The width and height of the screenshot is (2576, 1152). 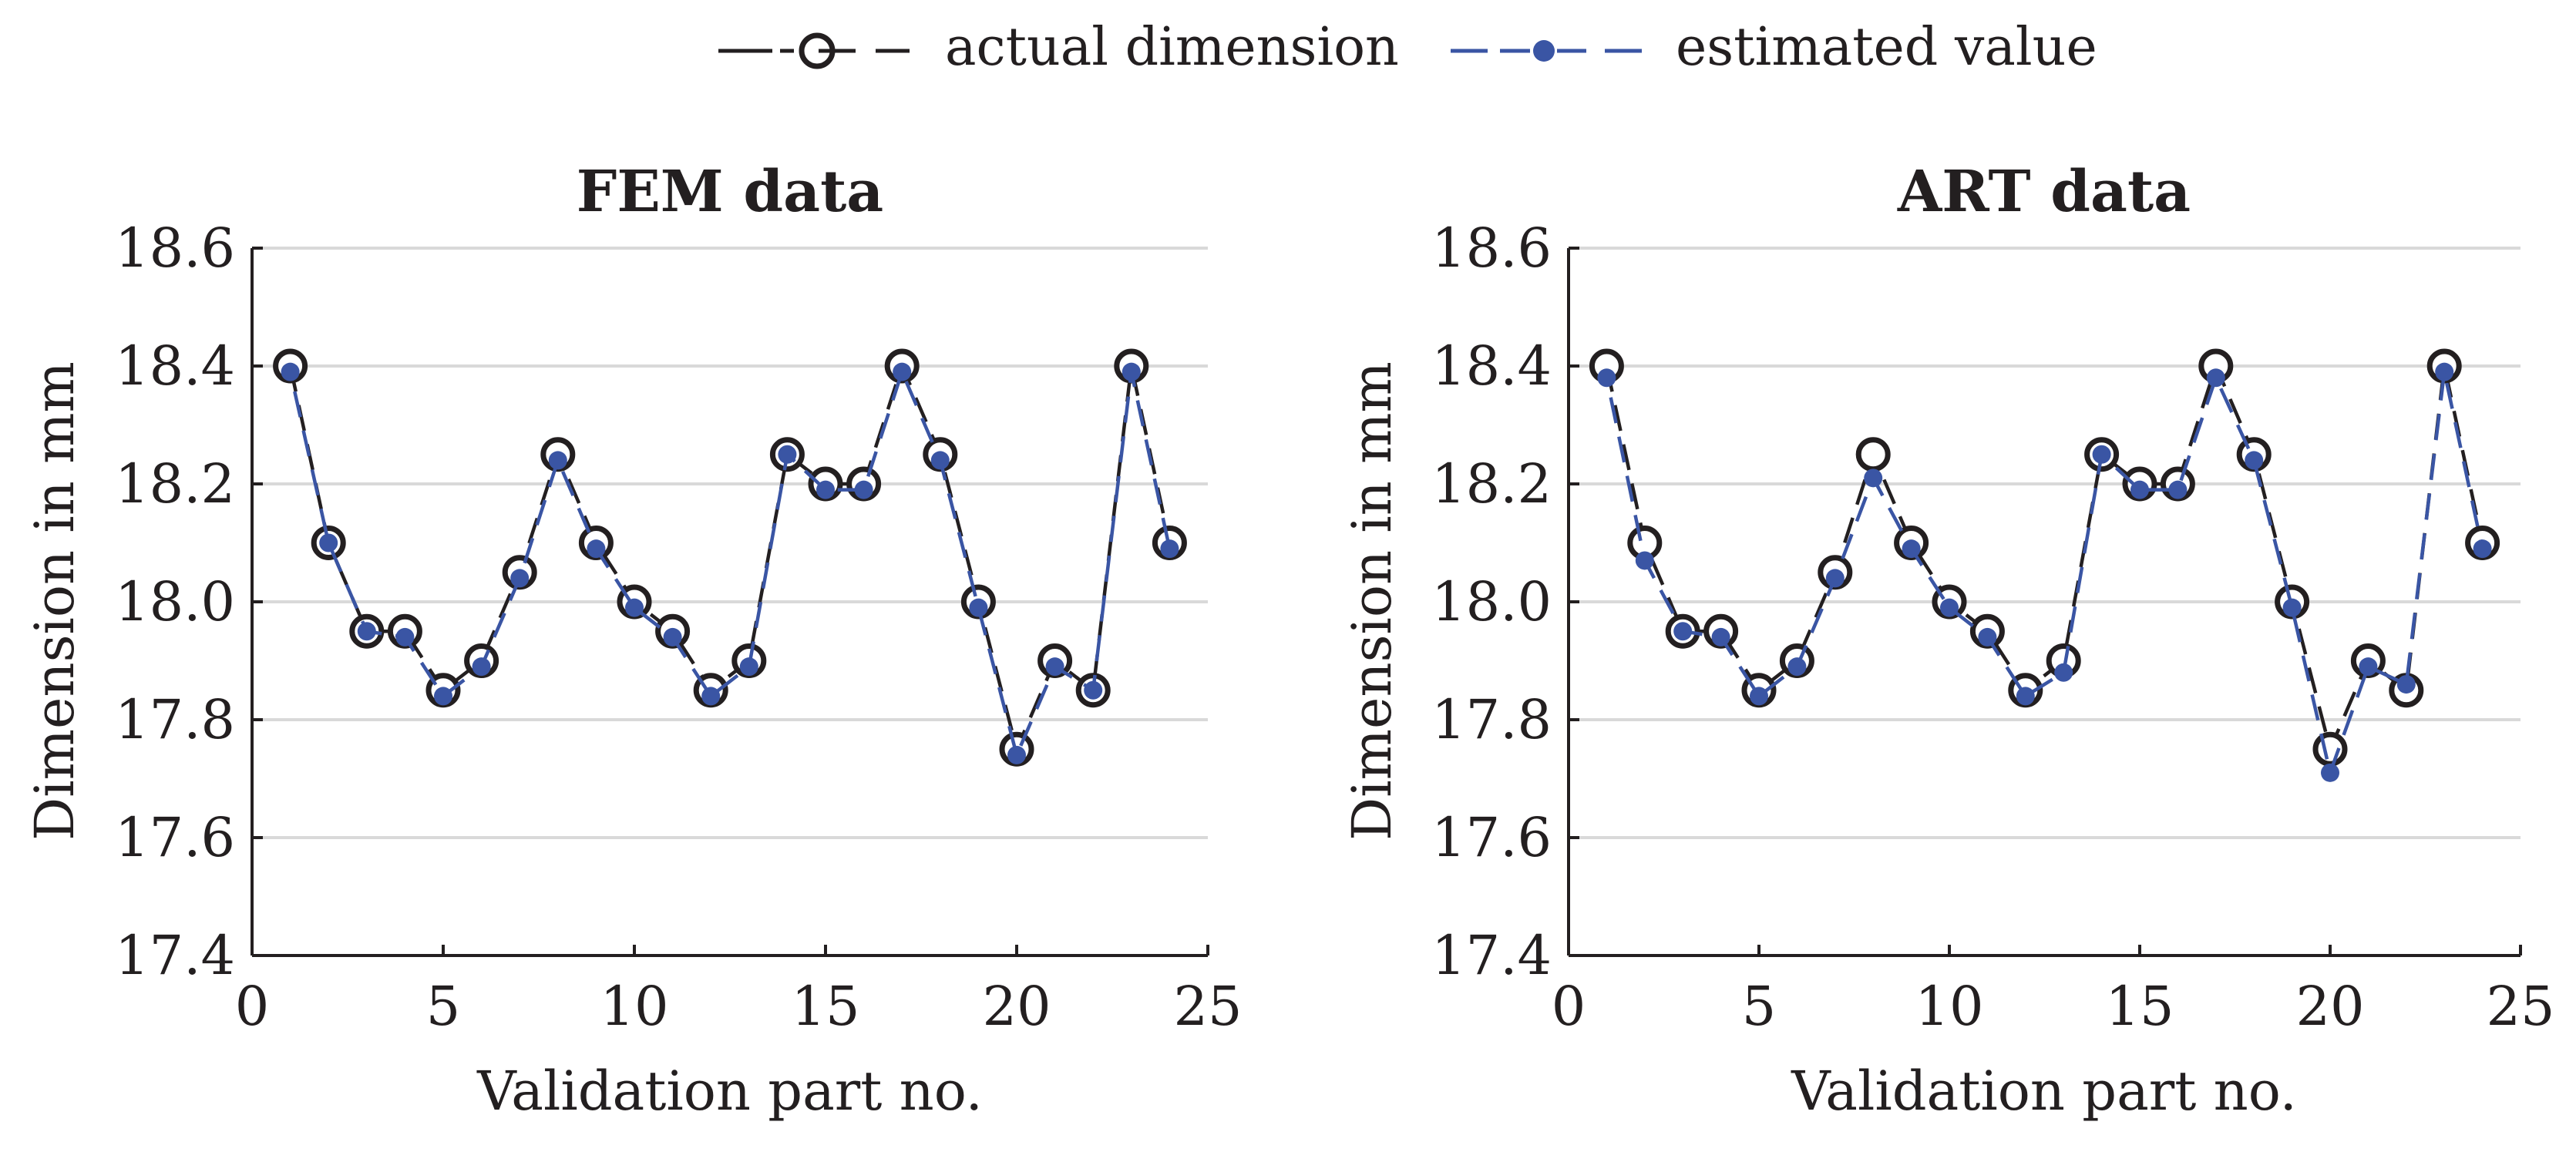 I want to click on legend-actual-label: actual dimension, so click(x=1172, y=47).